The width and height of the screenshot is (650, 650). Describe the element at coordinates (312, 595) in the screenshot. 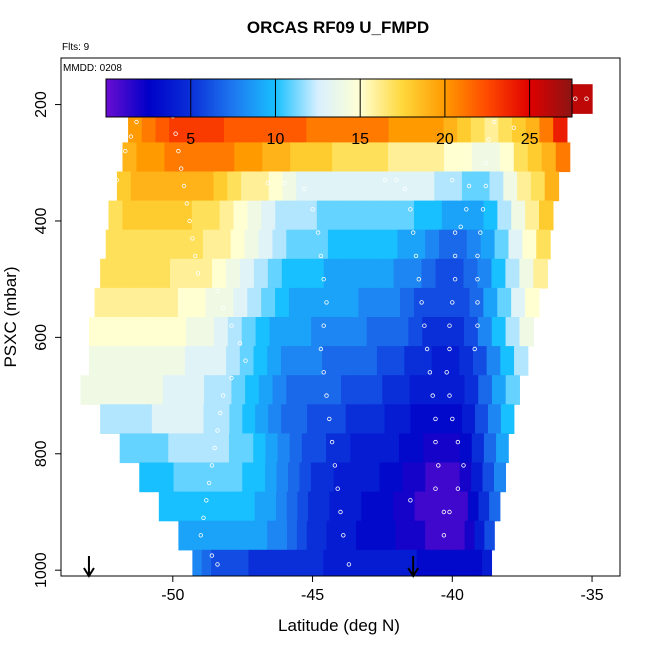

I see `x-tick-label: -45` at that location.